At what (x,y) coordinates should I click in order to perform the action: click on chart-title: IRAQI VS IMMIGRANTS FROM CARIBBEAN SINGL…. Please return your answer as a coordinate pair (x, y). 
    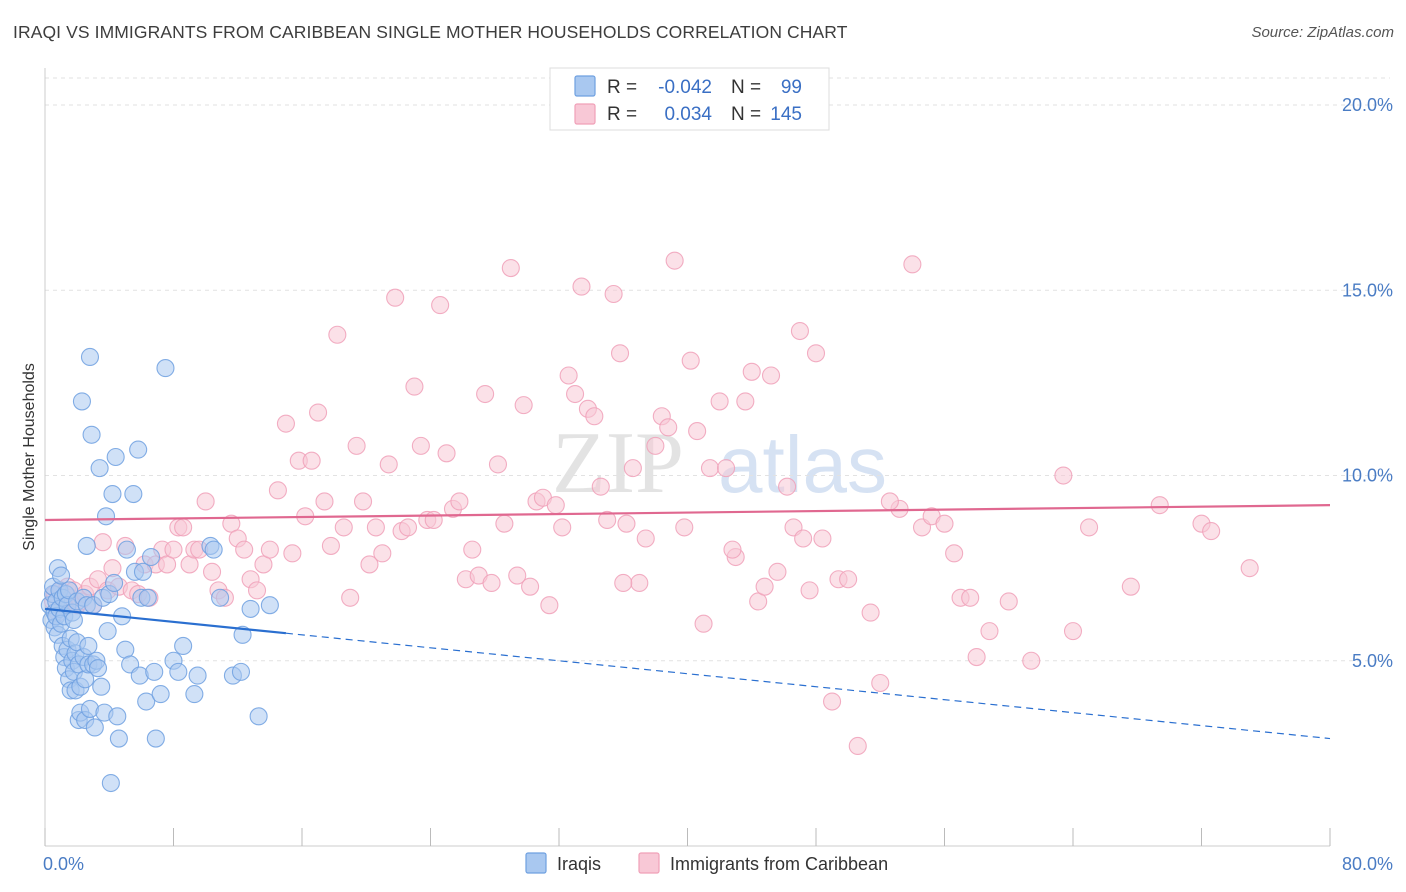
    Looking at the image, I should click on (430, 32).